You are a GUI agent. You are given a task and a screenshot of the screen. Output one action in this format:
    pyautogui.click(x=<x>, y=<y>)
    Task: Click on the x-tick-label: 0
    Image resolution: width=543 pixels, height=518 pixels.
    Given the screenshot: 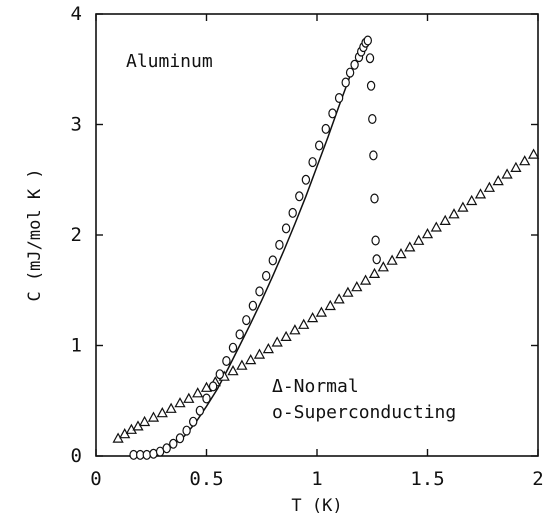 What is the action you would take?
    pyautogui.click(x=95, y=479)
    